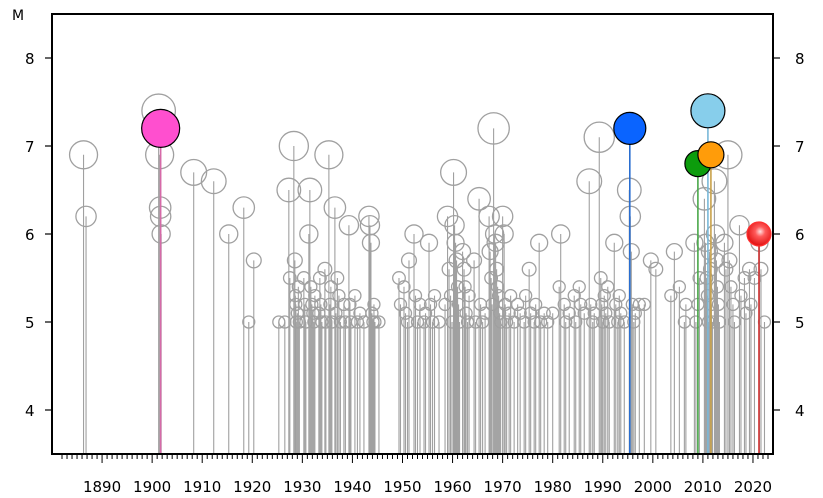  I want to click on x-tick-label: 1980, so click(553, 487).